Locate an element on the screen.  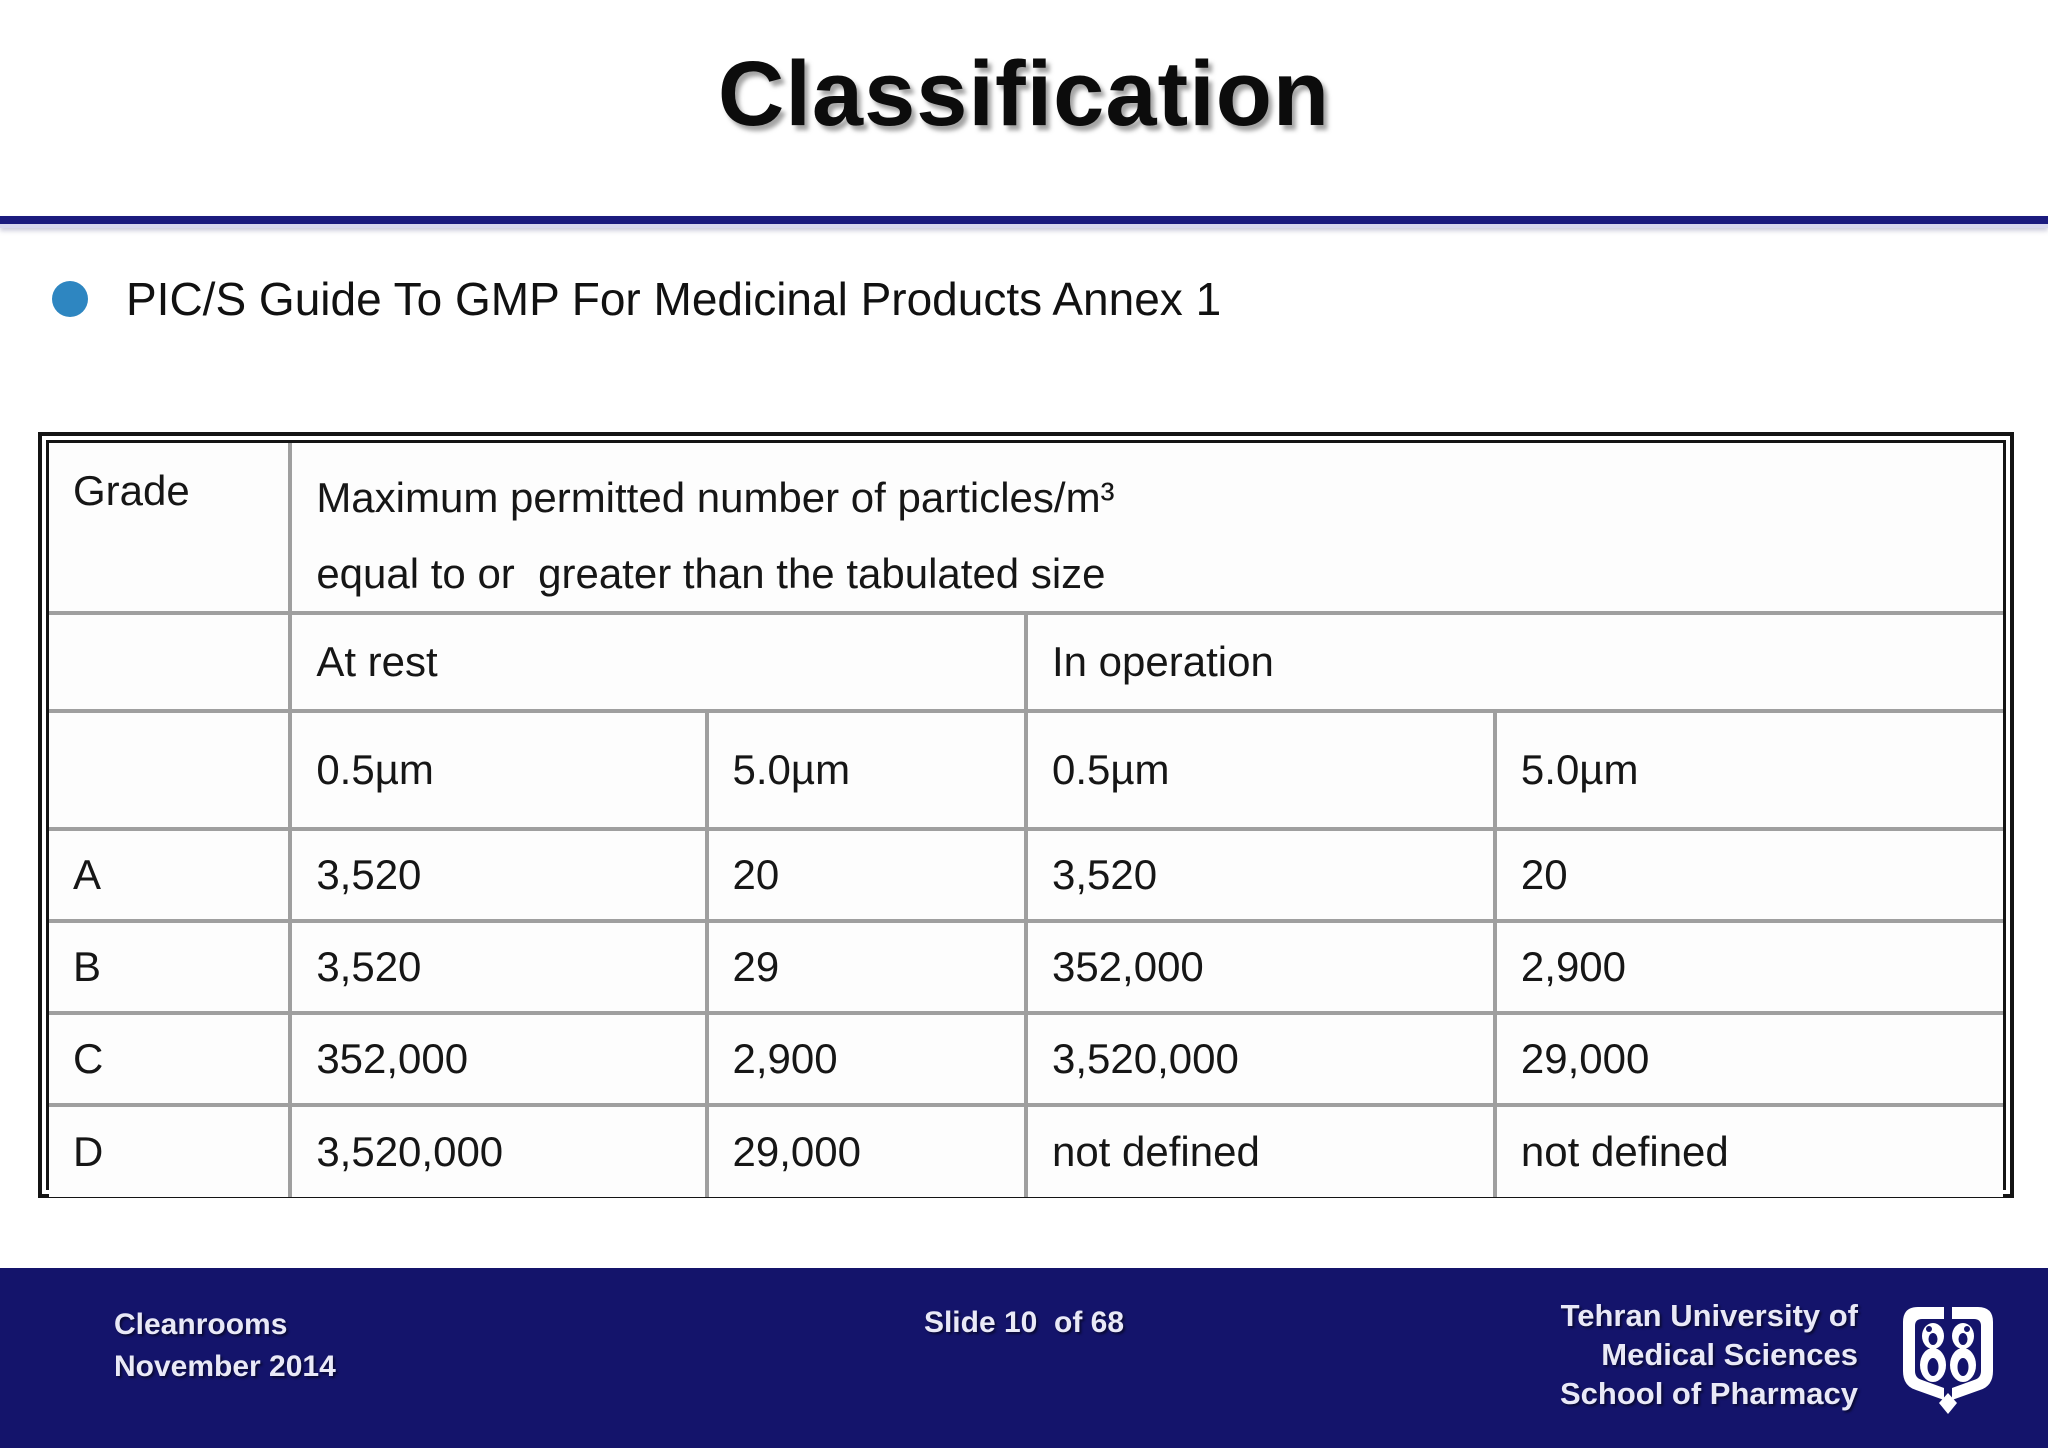
table-row-state-headers: At rest In operation is located at coordinates (1026, 662).